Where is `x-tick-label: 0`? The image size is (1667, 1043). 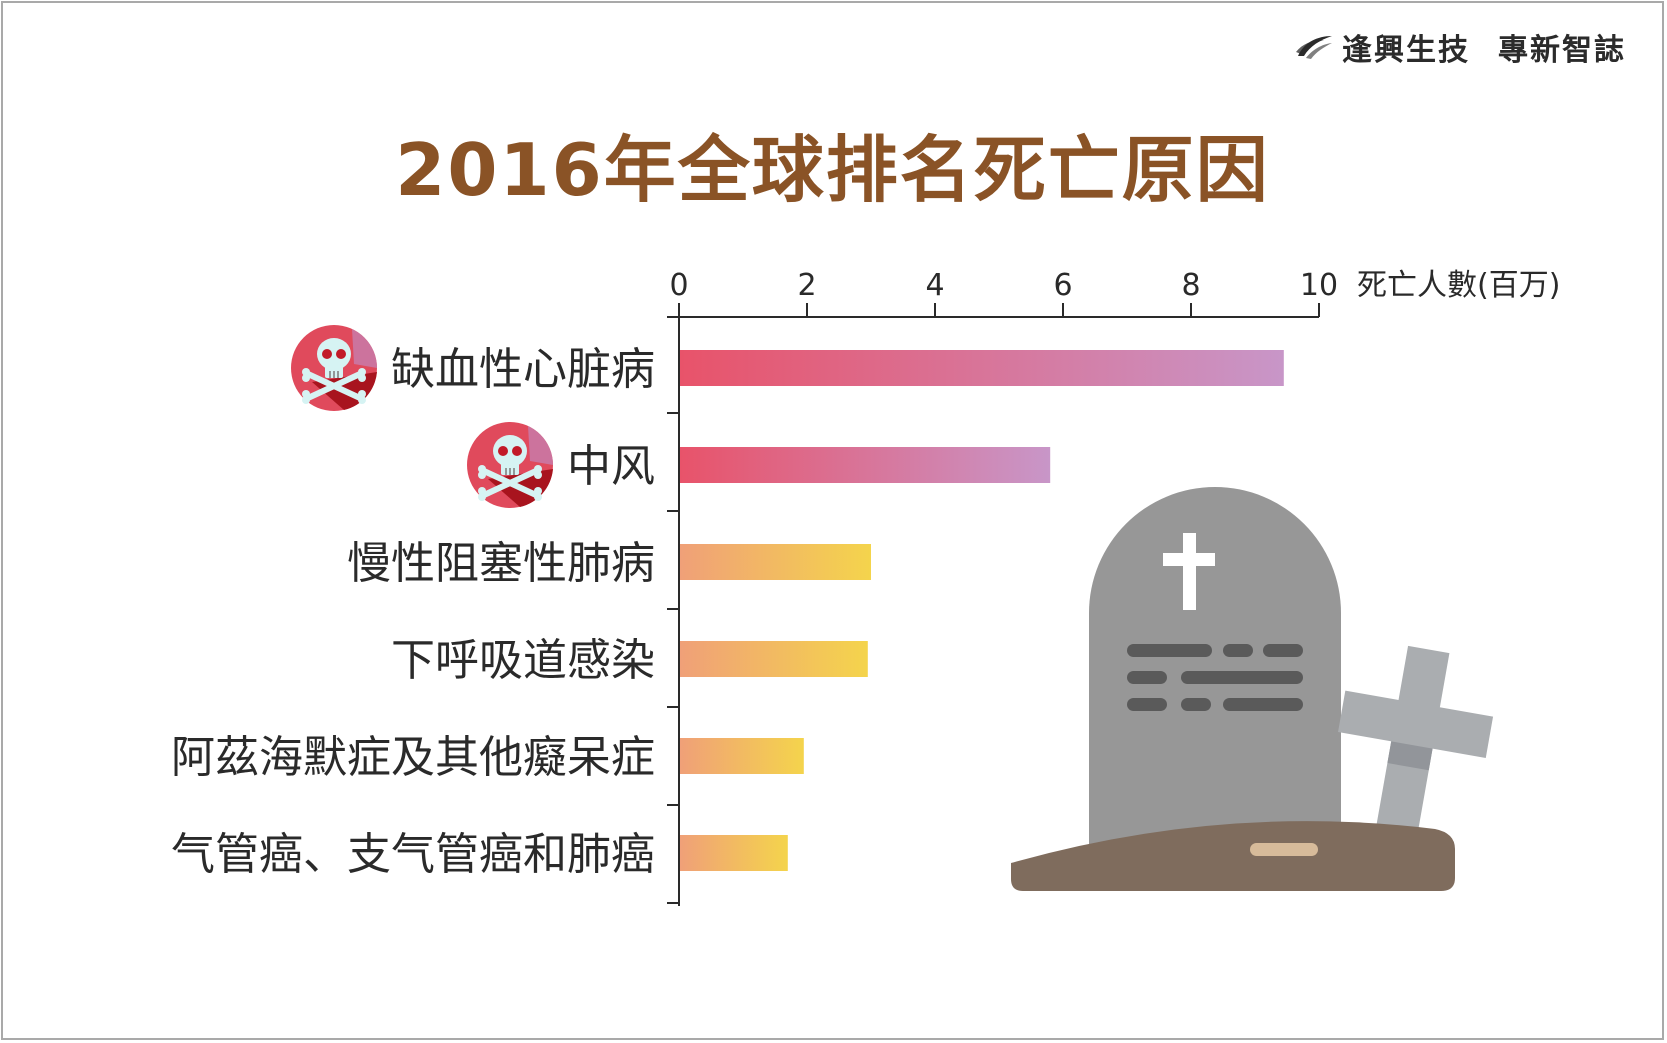 x-tick-label: 0 is located at coordinates (678, 285).